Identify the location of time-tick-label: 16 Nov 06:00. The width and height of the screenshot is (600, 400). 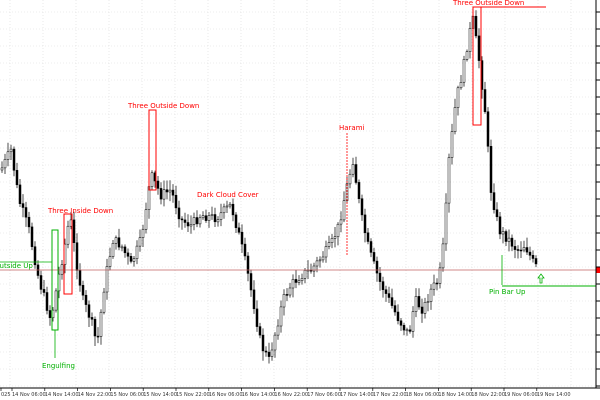
(226, 395).